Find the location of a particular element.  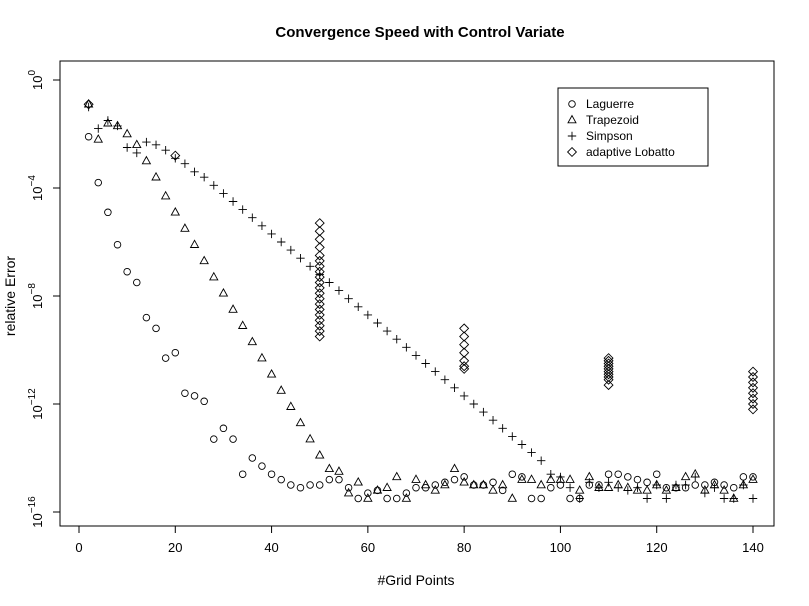

y-tick-label: 10−16 is located at coordinates (36, 512).